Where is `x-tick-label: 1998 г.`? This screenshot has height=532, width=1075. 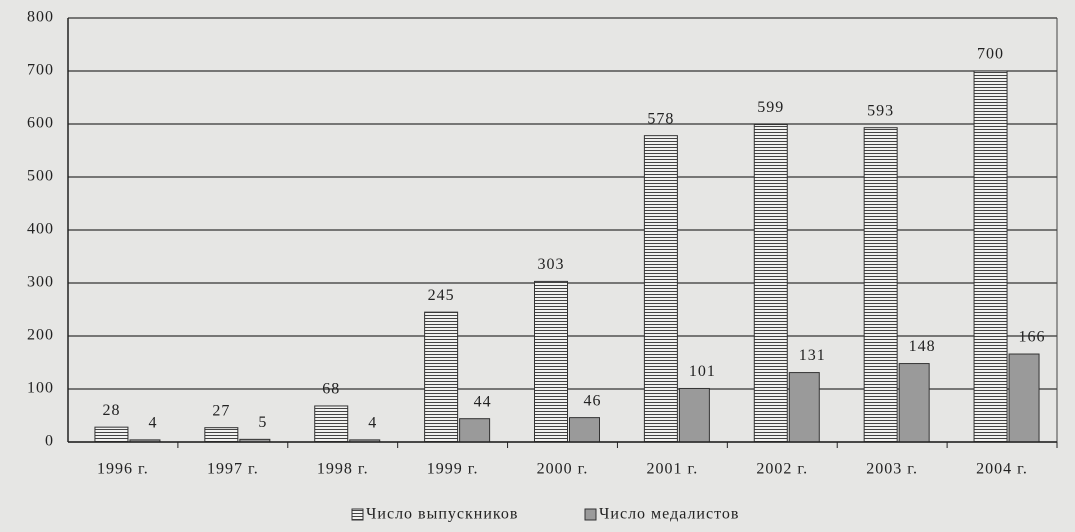
x-tick-label: 1998 г. is located at coordinates (343, 469).